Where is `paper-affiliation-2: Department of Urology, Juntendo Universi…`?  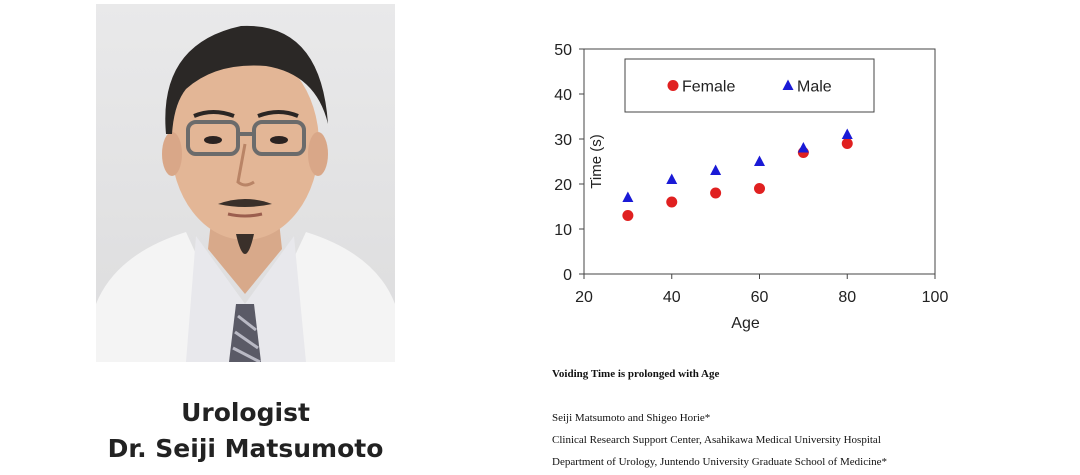
paper-affiliation-2: Department of Urology, Juntendo Universi… is located at coordinates (720, 462).